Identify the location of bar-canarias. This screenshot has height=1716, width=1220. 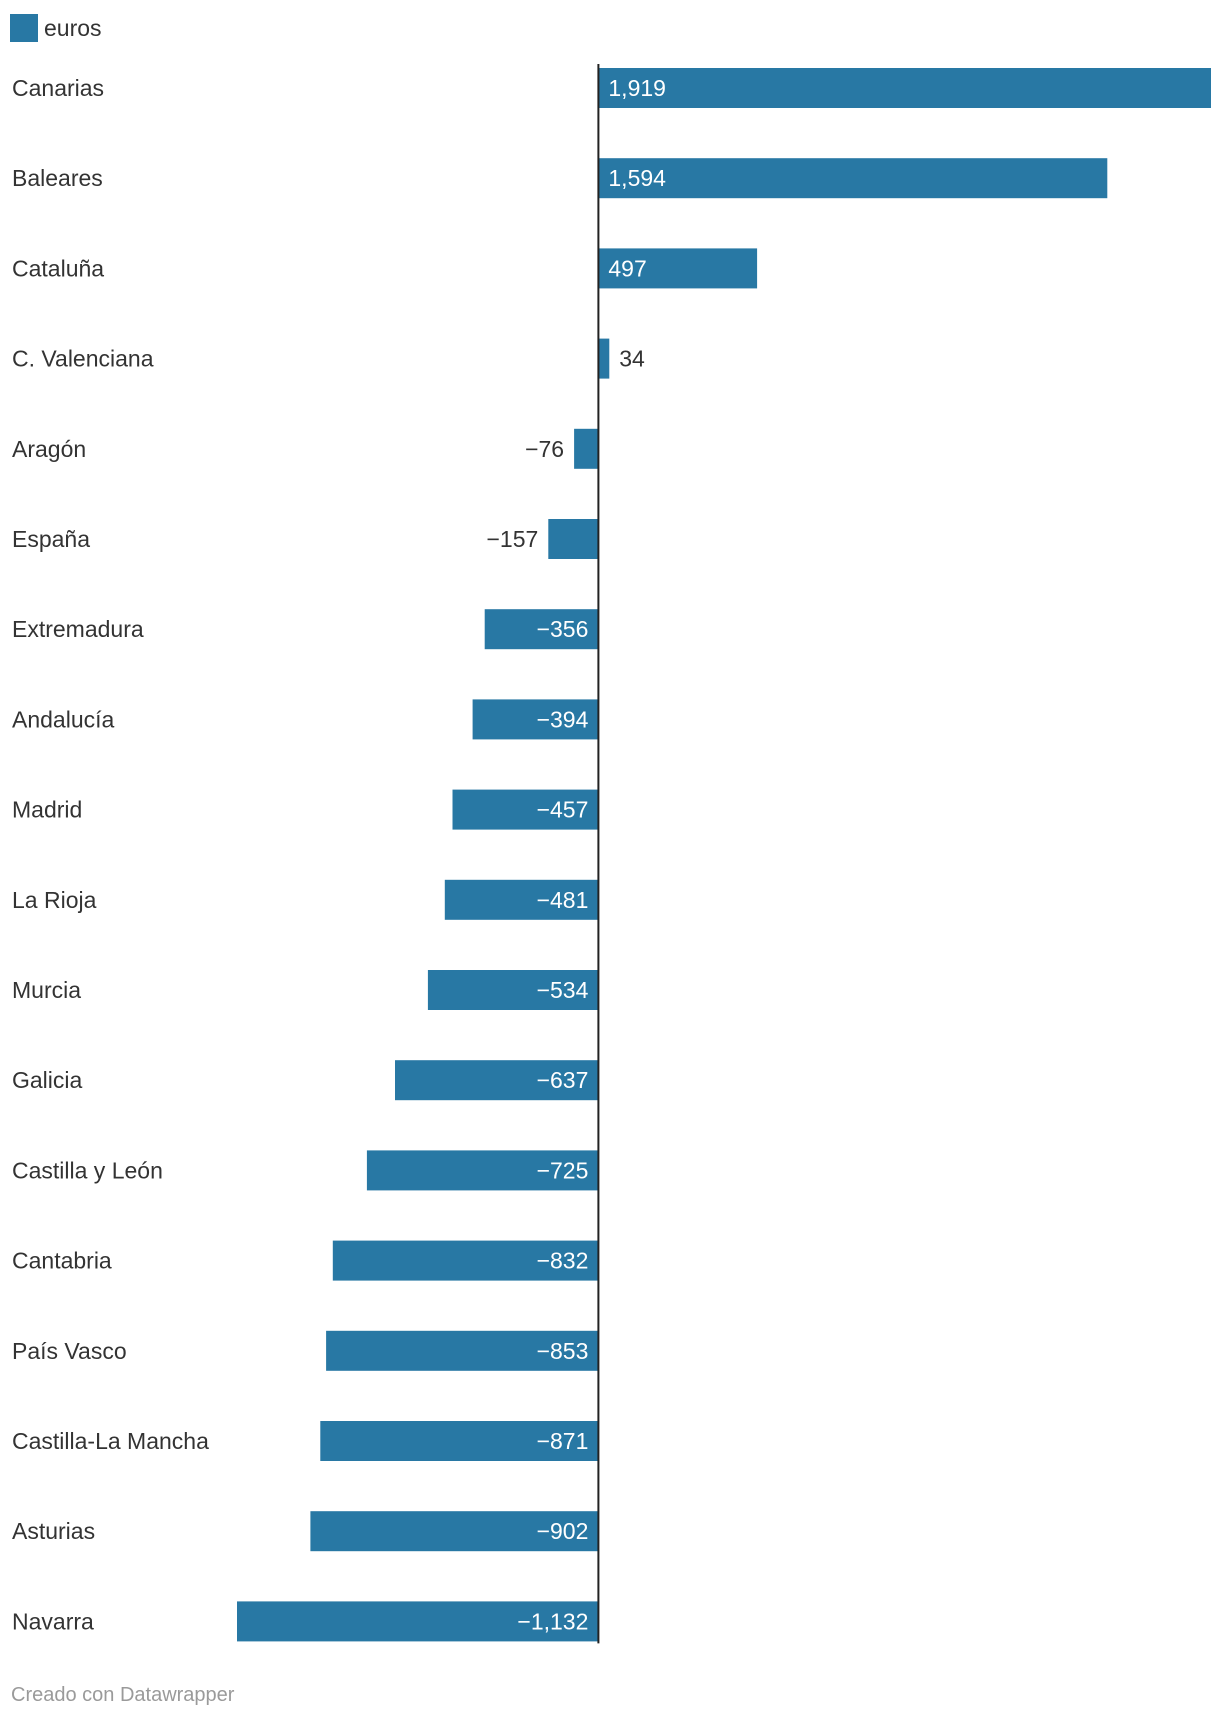
(904, 88).